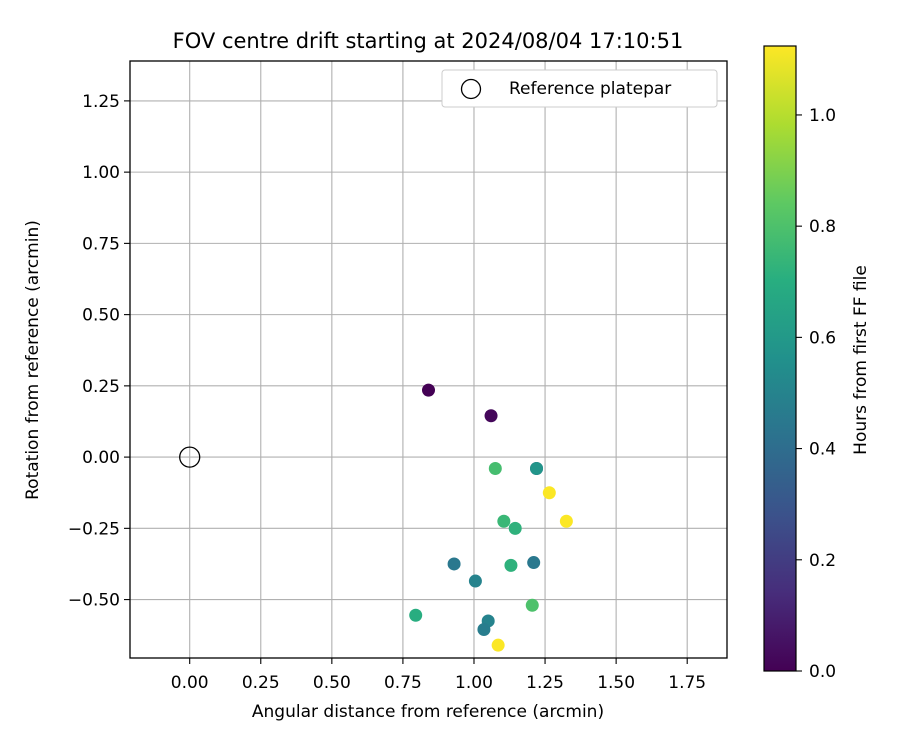 The height and width of the screenshot is (750, 900). Describe the element at coordinates (101, 387) in the screenshot. I see `y-tick-label: 0.25` at that location.